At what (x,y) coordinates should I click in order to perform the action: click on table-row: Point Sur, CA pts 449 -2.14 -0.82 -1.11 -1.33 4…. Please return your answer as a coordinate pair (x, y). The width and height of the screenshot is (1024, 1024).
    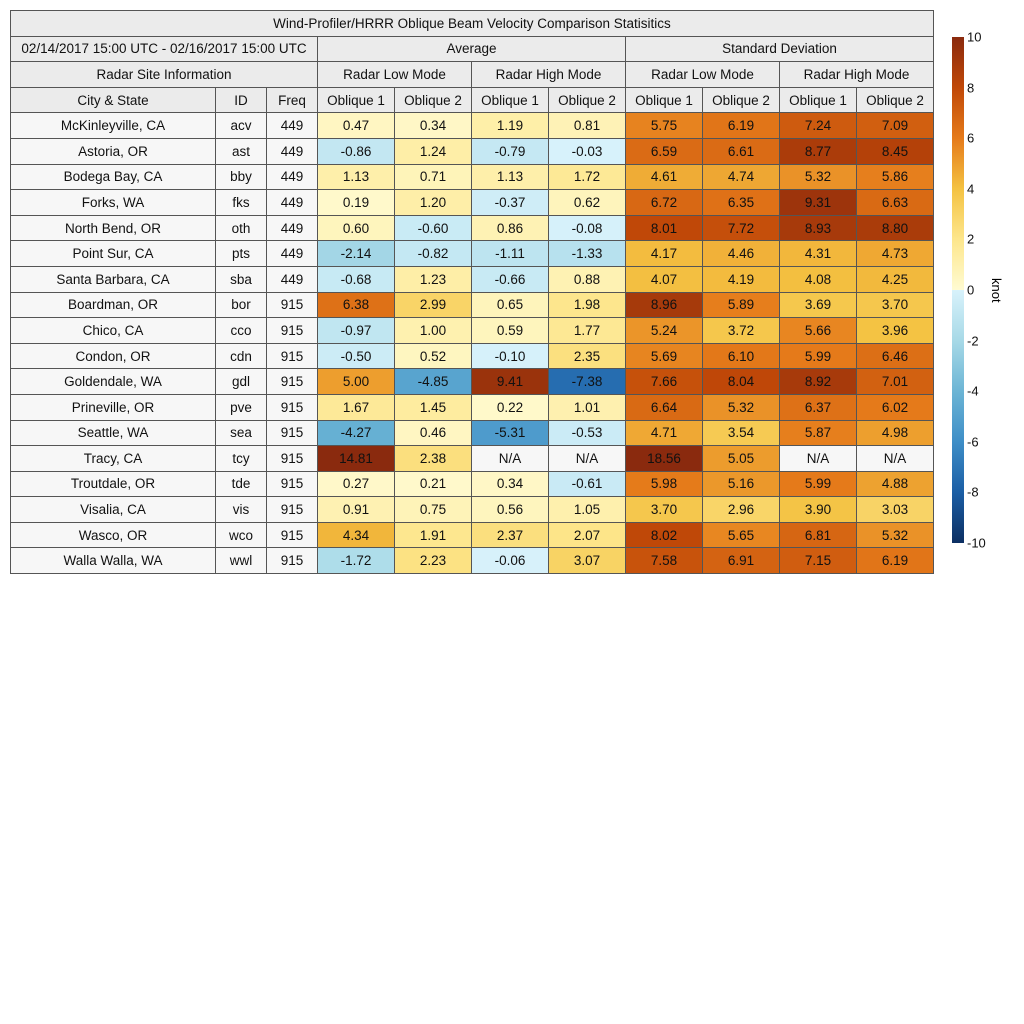
    Looking at the image, I should click on (472, 253).